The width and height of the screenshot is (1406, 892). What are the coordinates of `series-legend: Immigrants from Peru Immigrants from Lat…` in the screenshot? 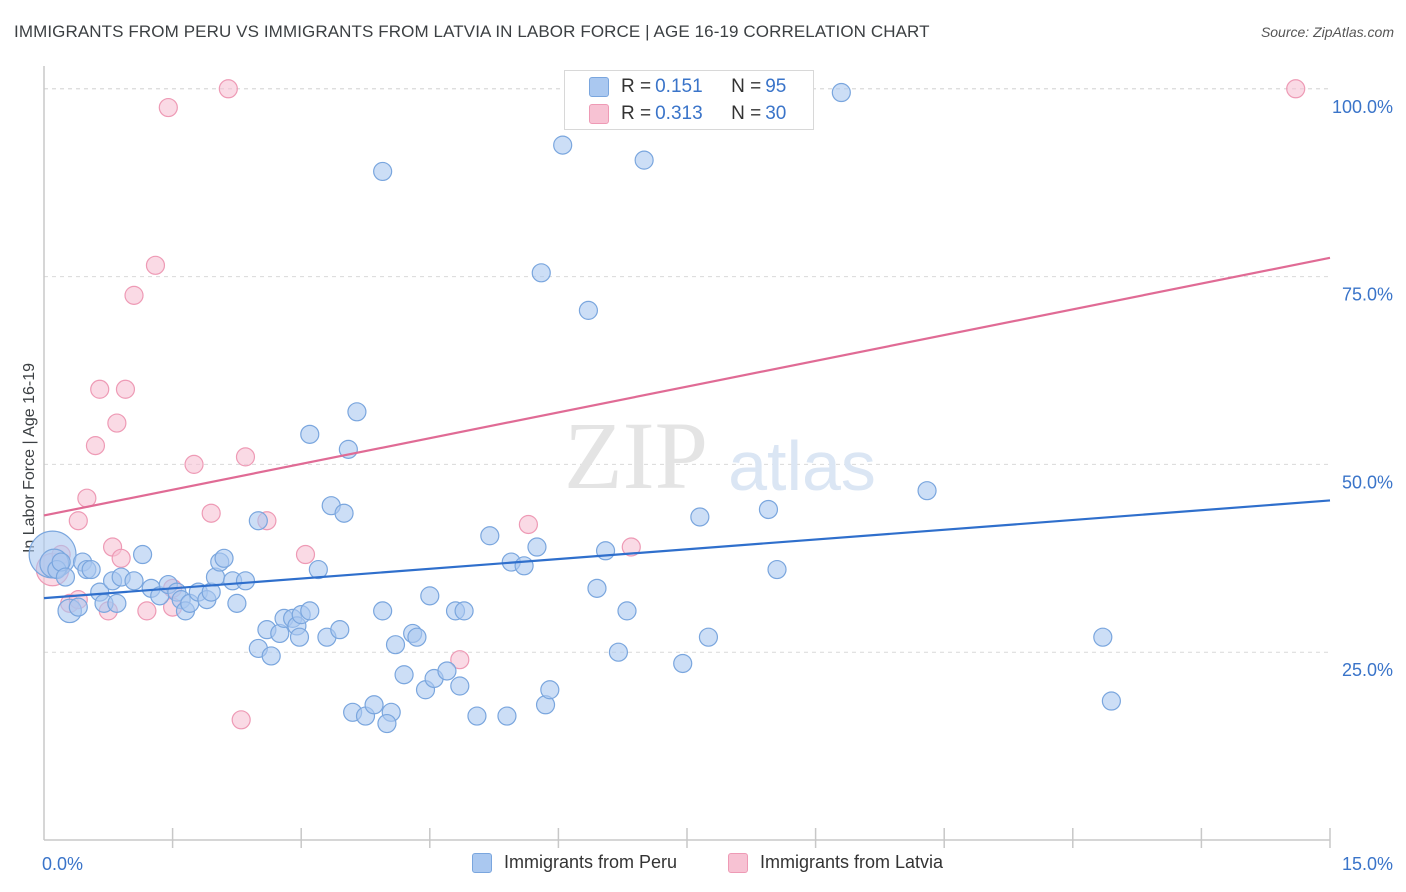 It's located at (703, 865).